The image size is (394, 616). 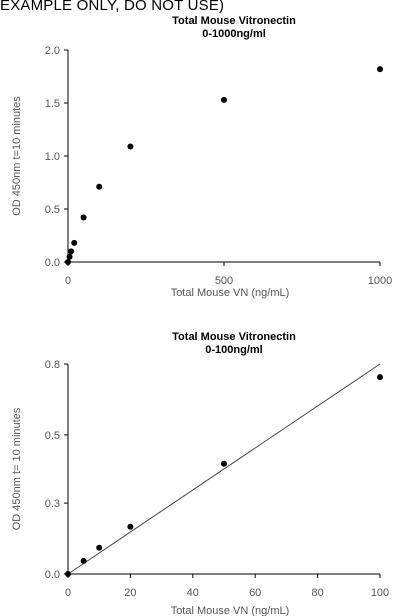 I want to click on y-tick-label: 2.0, so click(x=52, y=51).